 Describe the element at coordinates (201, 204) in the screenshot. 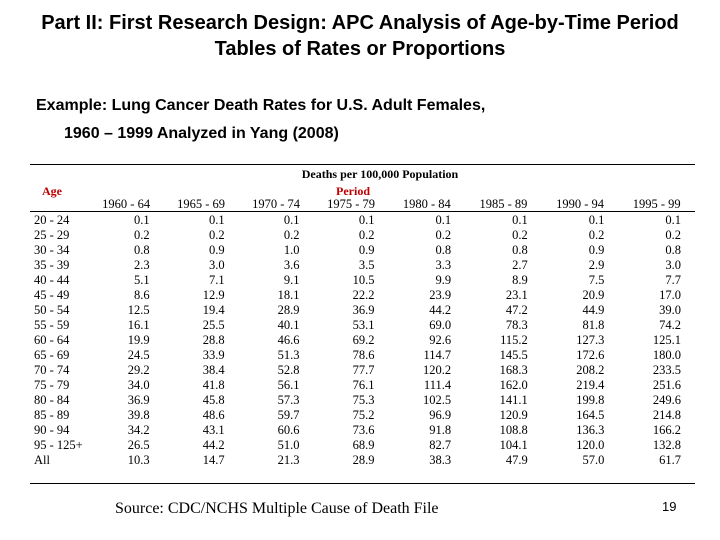

I see `period-column-header: 1965 - 69` at that location.